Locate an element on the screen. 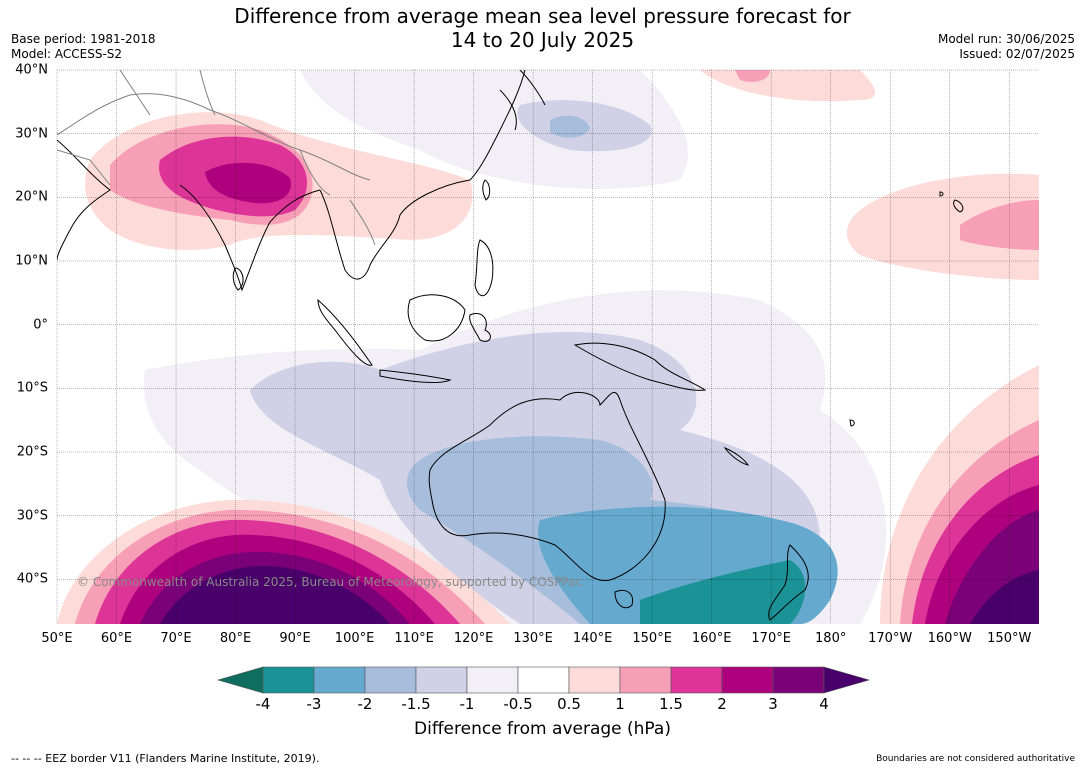 The width and height of the screenshot is (1085, 770). sumatra-coast is located at coordinates (345, 332).